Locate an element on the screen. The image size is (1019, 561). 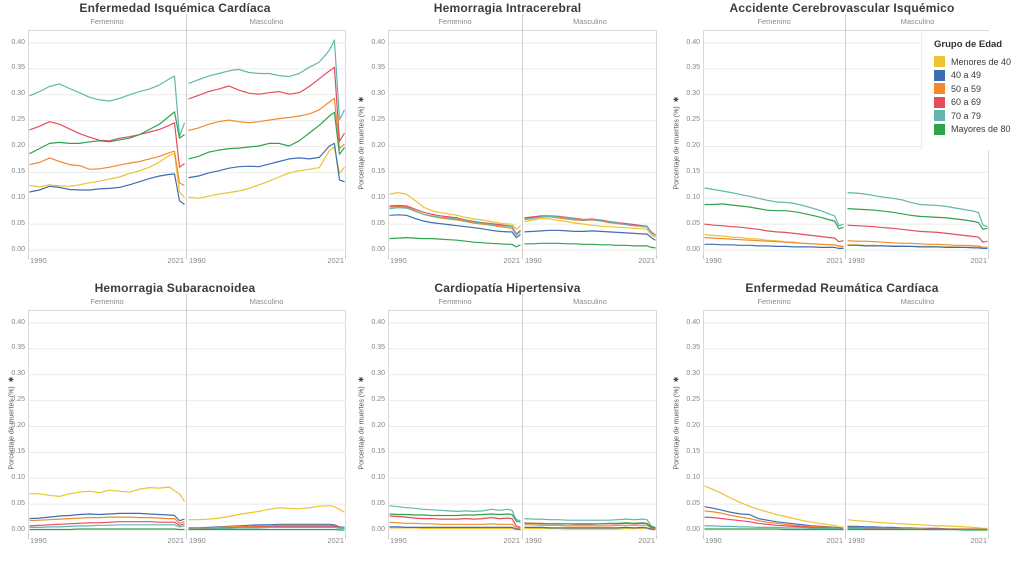
legend-item: 70 a 79 is located at coordinates (976, 116).